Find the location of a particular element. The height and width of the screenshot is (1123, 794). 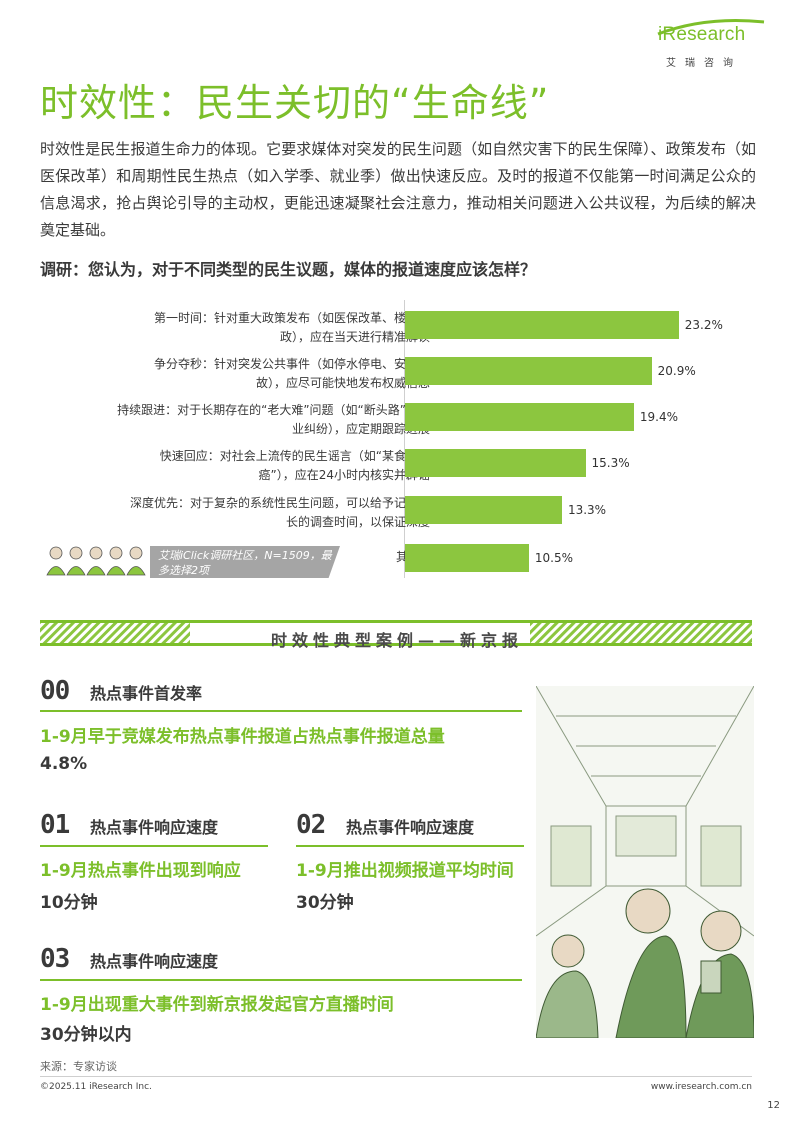

case-heading-00: 热点事件首发率 is located at coordinates (146, 693).